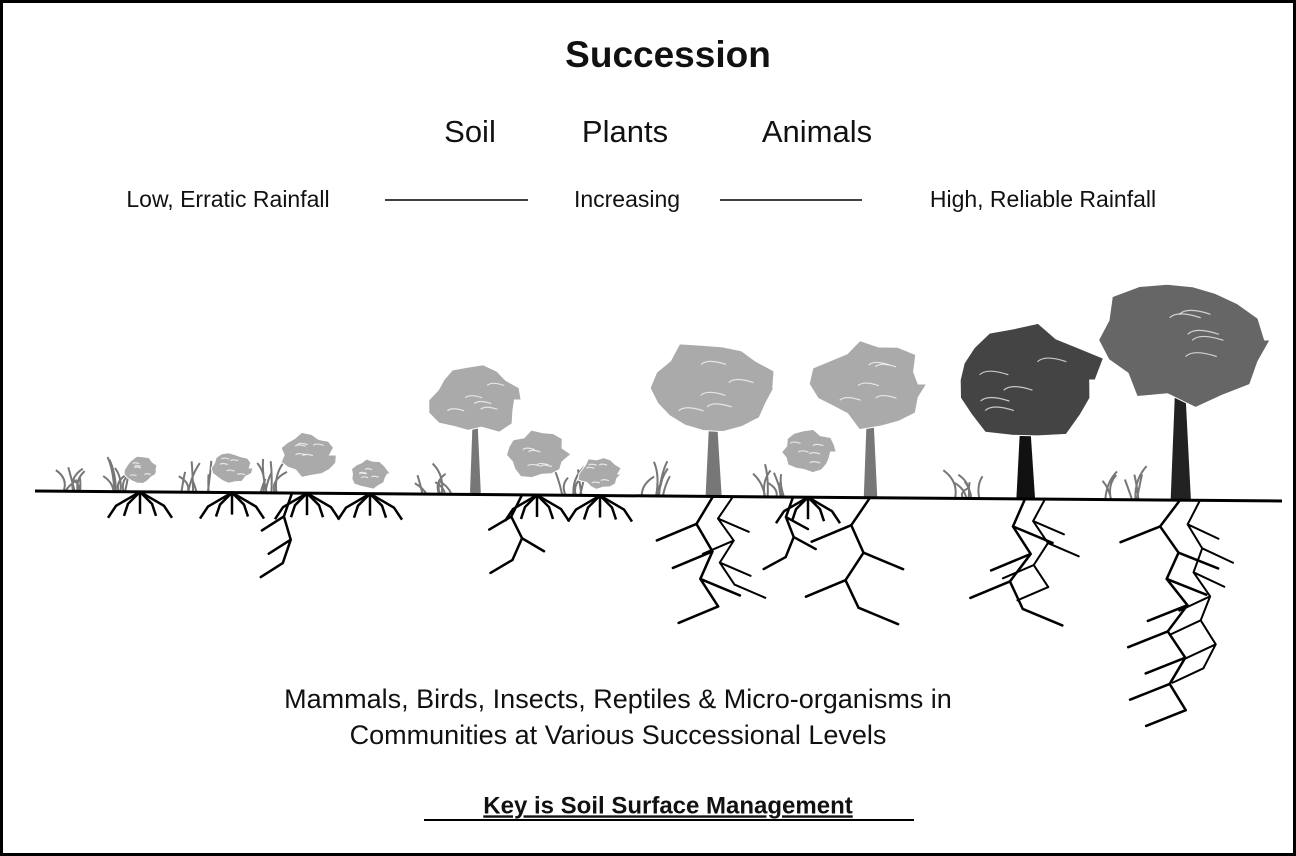  What do you see at coordinates (668, 54) in the screenshot?
I see `title: Succession` at bounding box center [668, 54].